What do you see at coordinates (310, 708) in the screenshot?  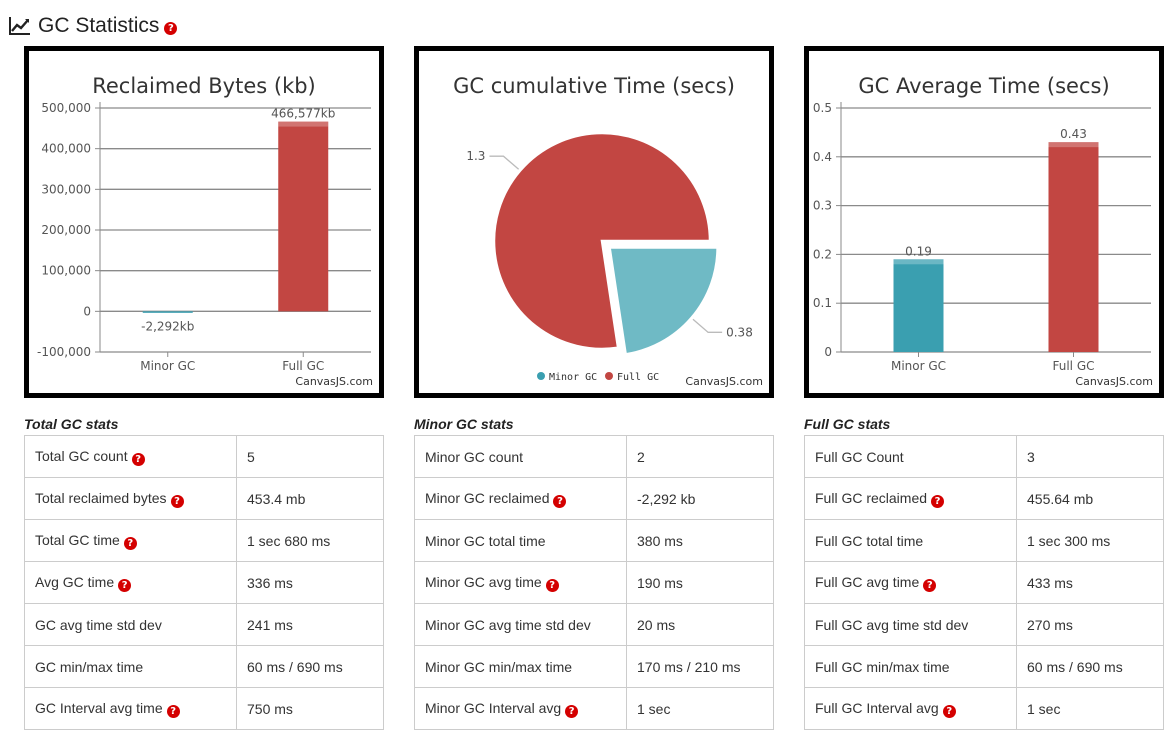 I see `stat-value: 750 ms` at bounding box center [310, 708].